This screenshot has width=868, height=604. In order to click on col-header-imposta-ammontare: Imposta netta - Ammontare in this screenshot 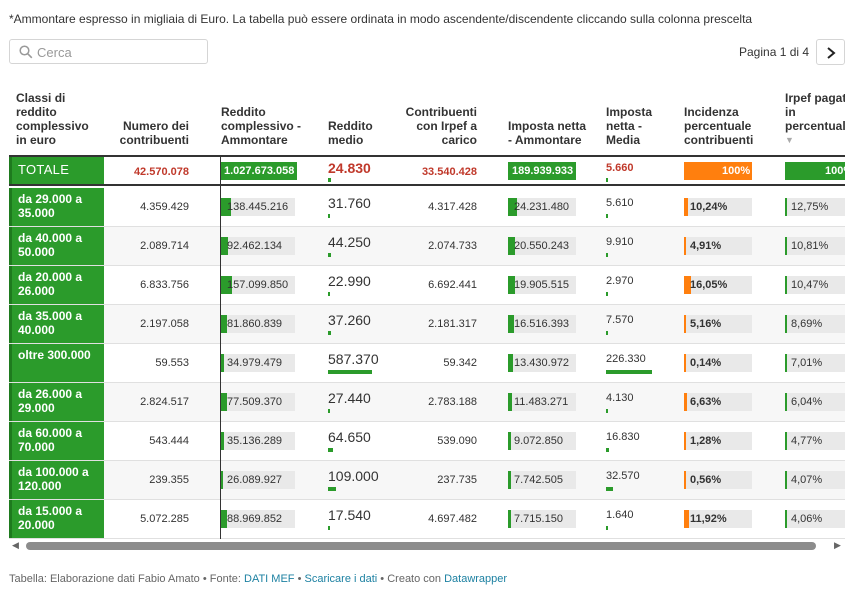, I will do `click(547, 133)`.